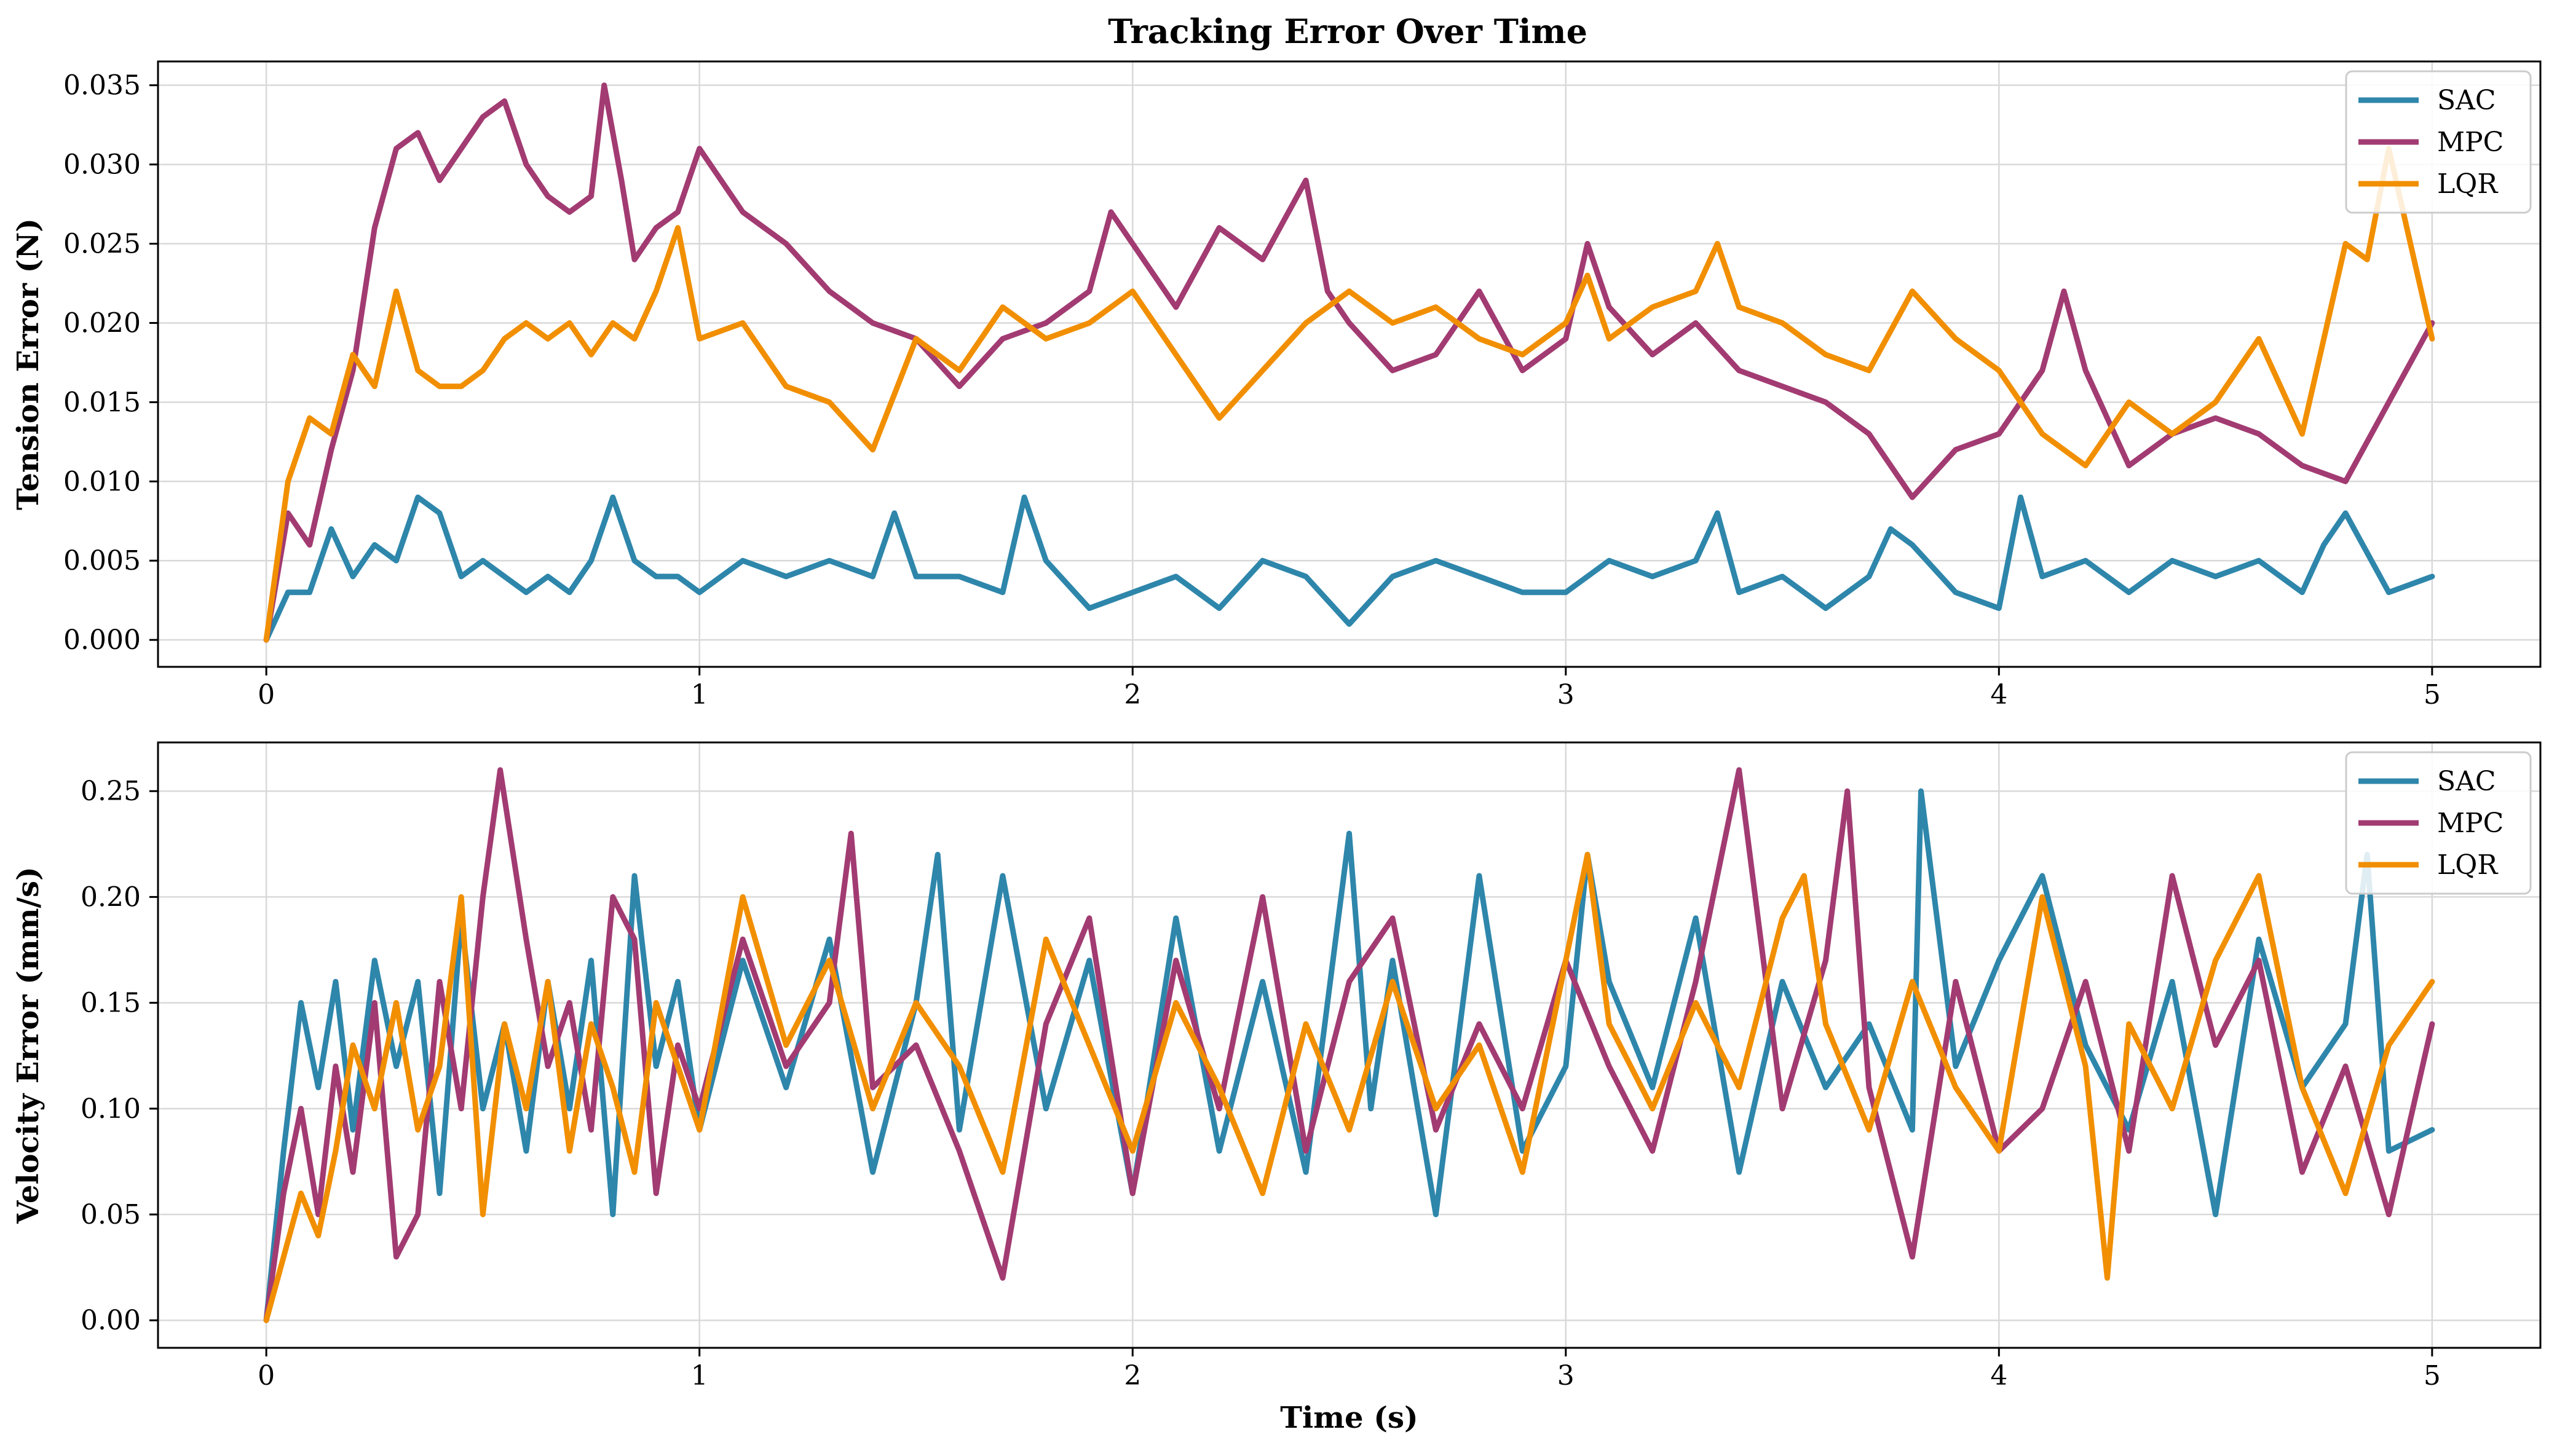 This screenshot has height=1456, width=2557. I want to click on y-tick-label: 0.000, so click(102, 640).